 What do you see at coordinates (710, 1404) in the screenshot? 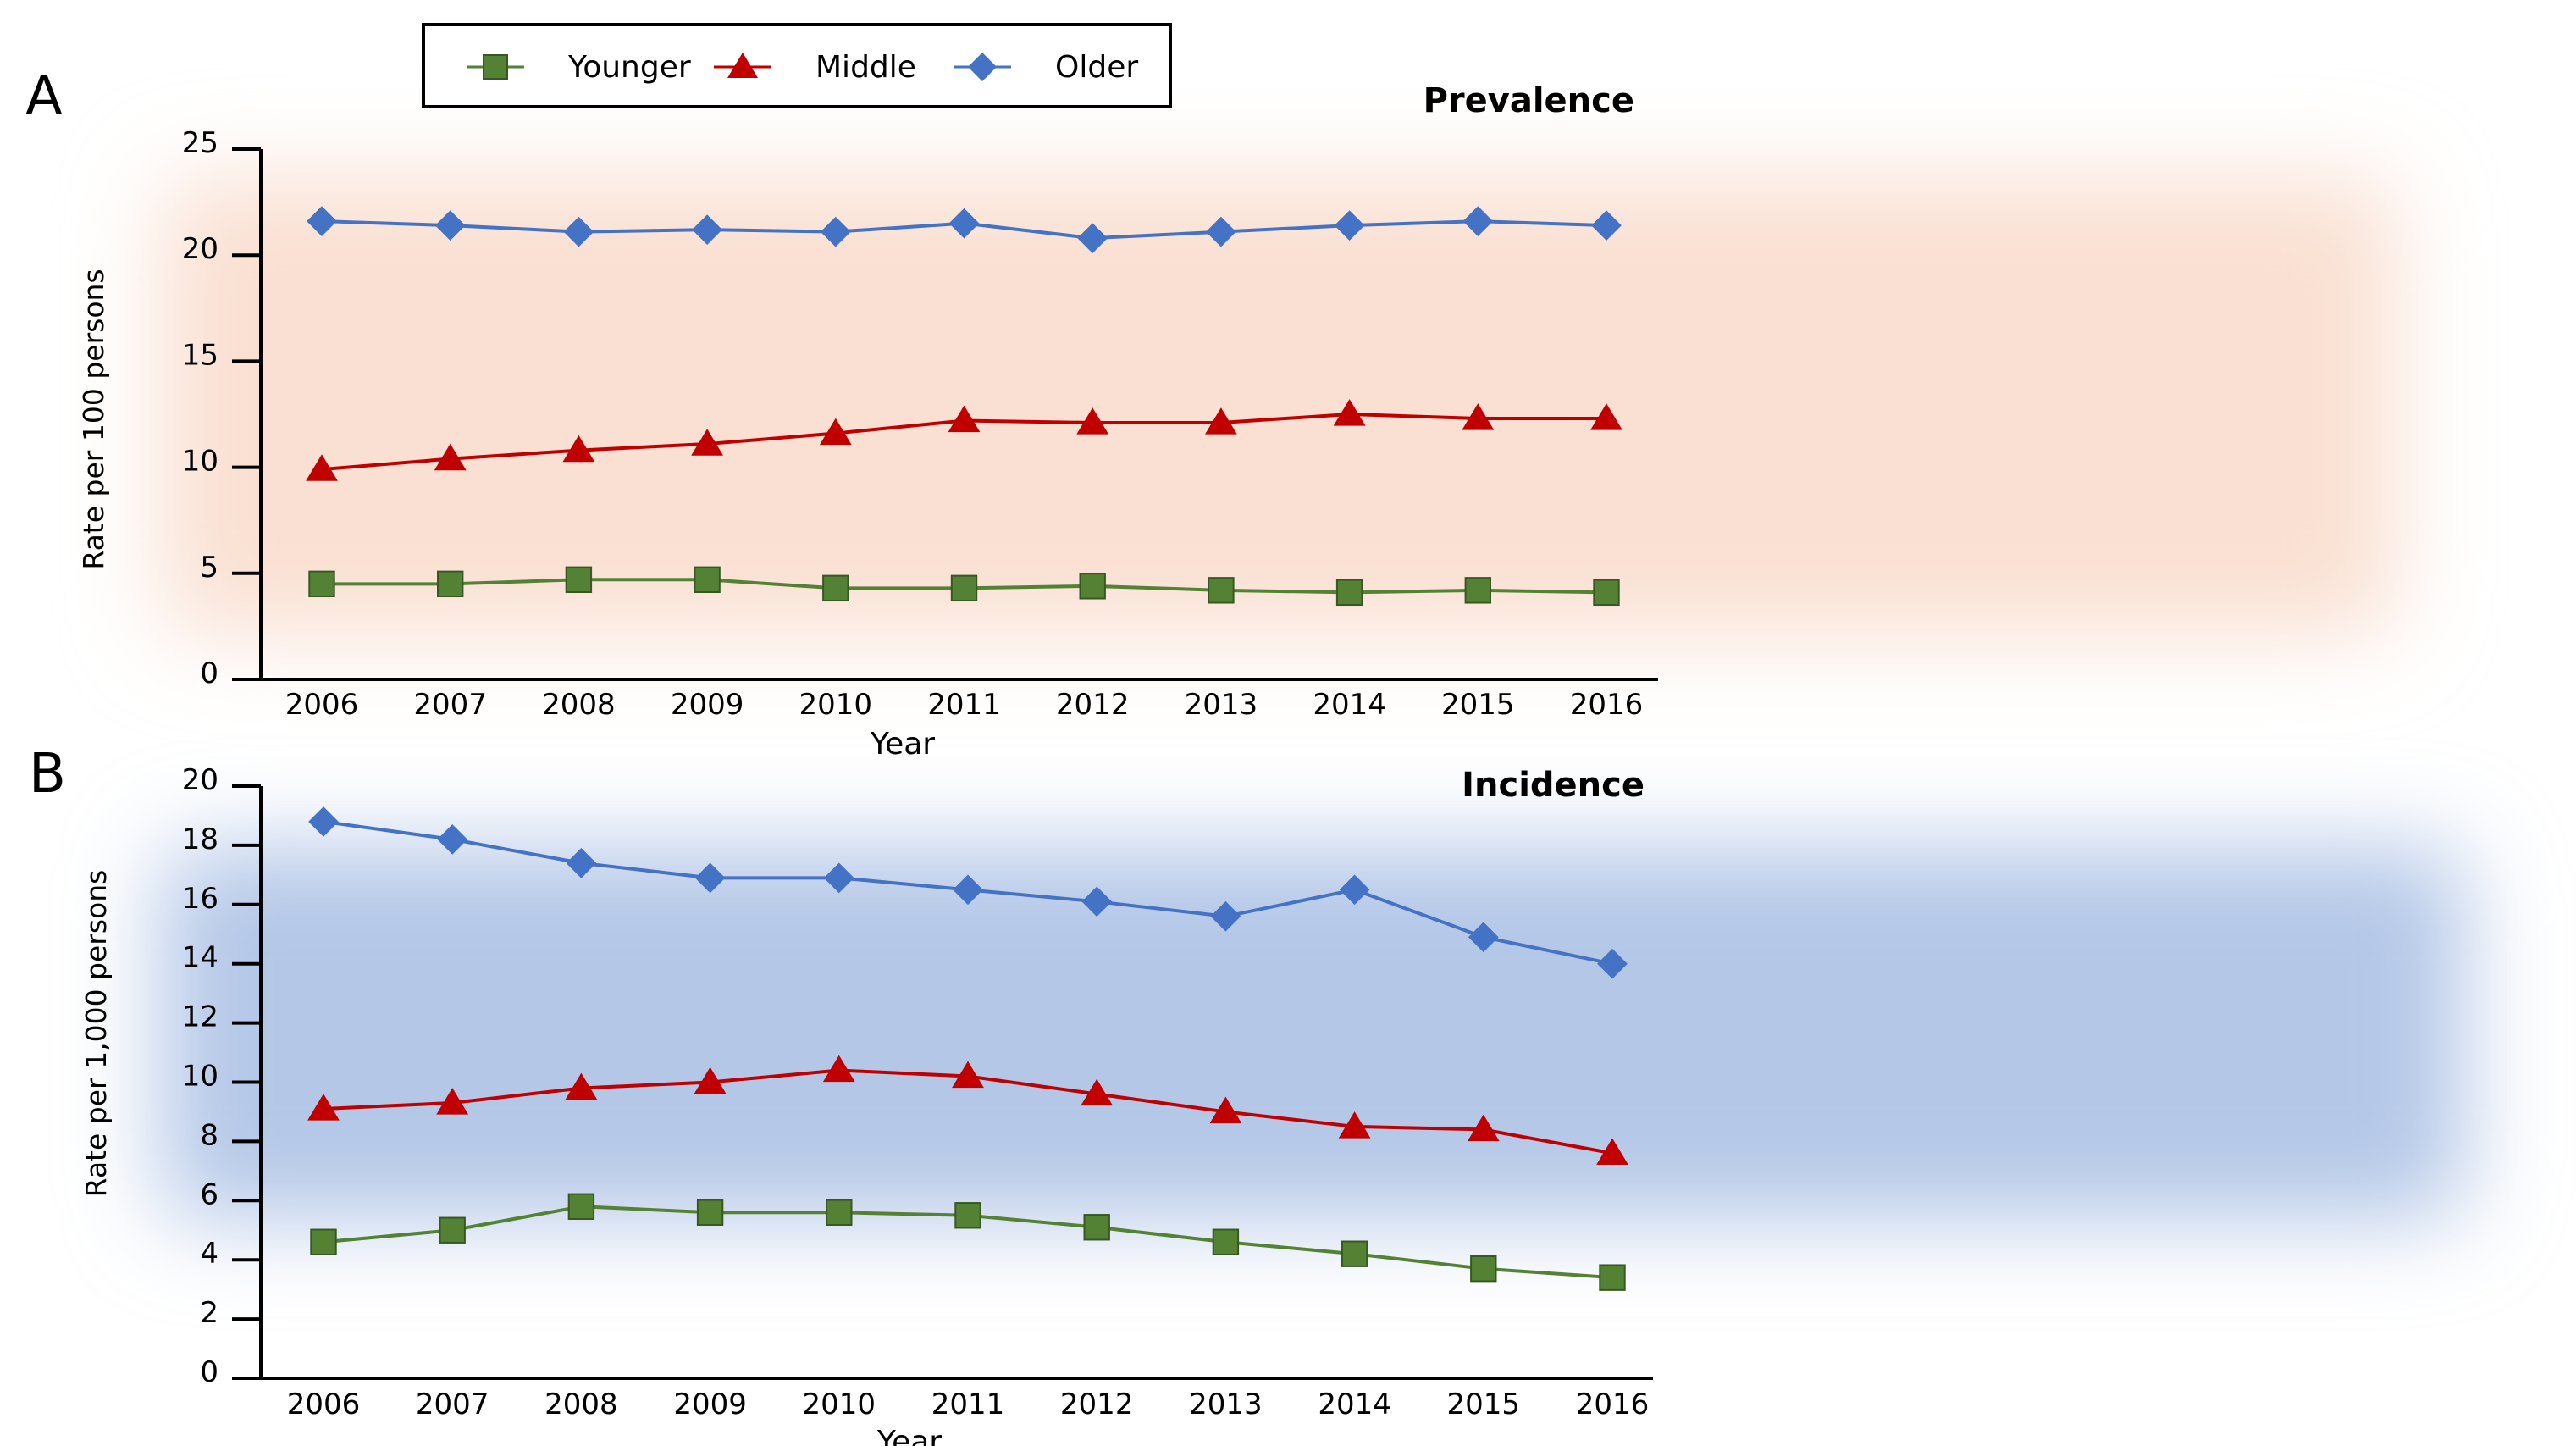
I see `x-tick-label: 2009` at bounding box center [710, 1404].